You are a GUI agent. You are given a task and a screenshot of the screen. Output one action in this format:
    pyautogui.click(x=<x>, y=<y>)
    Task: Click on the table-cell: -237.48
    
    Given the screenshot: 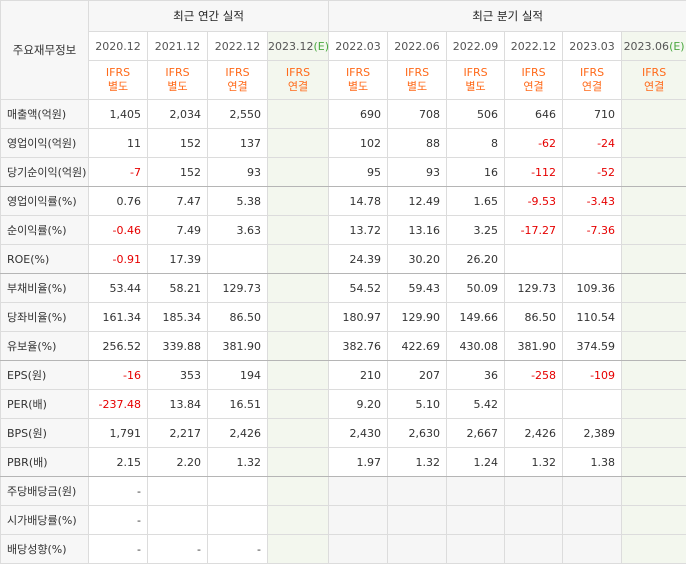 What is the action you would take?
    pyautogui.click(x=118, y=404)
    